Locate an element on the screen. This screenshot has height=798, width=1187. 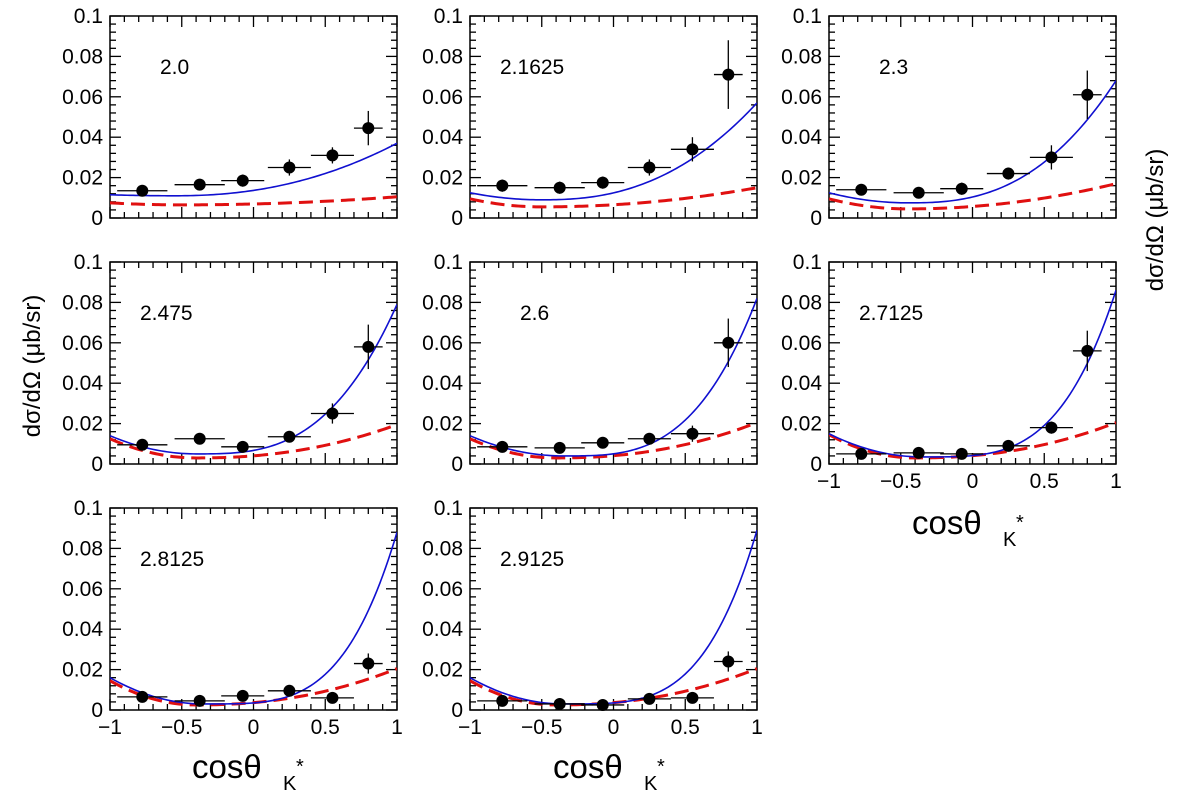
energy-label: 2.9125 is located at coordinates (532, 559).